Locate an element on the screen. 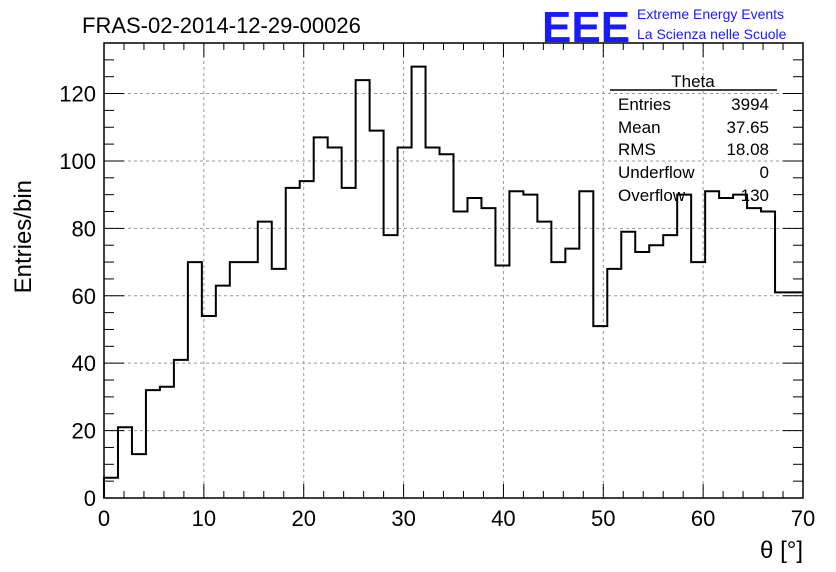 The height and width of the screenshot is (572, 836). y-tick-label: 60 is located at coordinates (84, 296).